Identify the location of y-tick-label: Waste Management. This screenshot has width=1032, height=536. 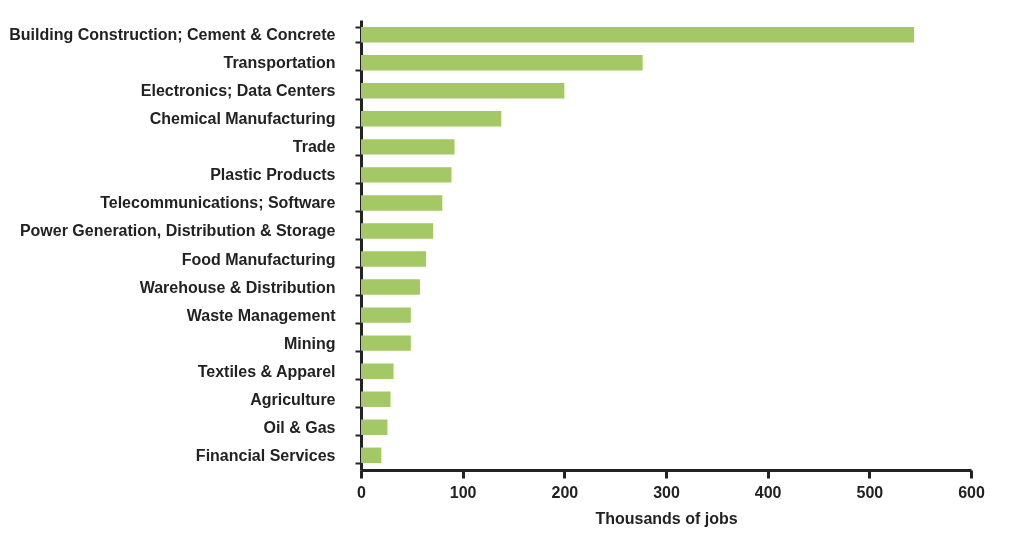
(261, 315).